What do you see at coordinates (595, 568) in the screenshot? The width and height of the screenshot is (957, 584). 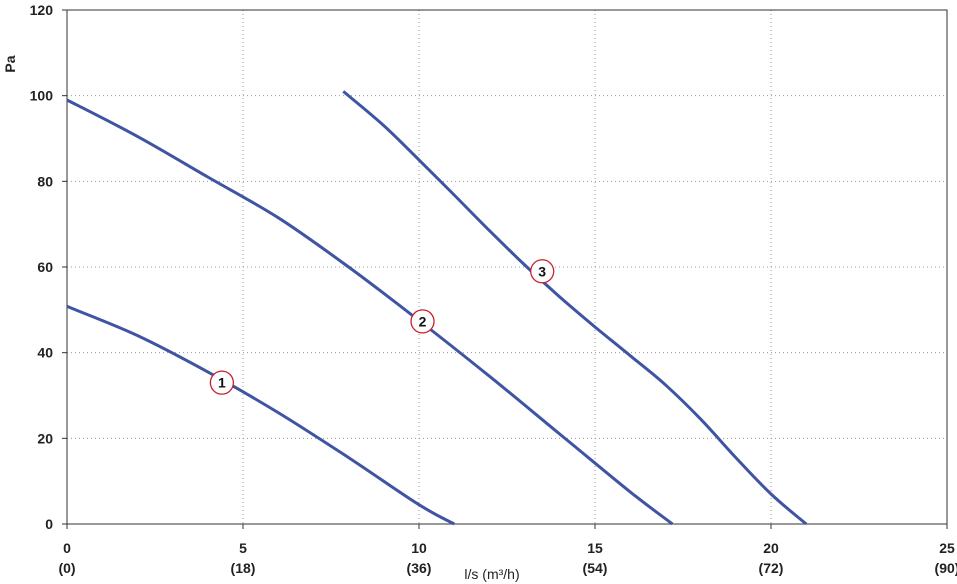 I see `x-tick-sublabel: (54)` at bounding box center [595, 568].